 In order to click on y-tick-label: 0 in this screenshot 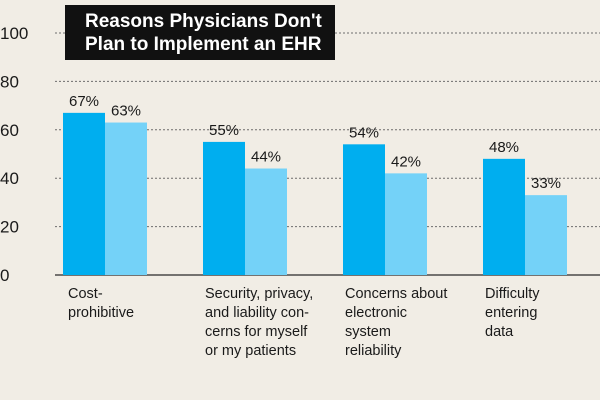, I will do `click(4, 275)`.